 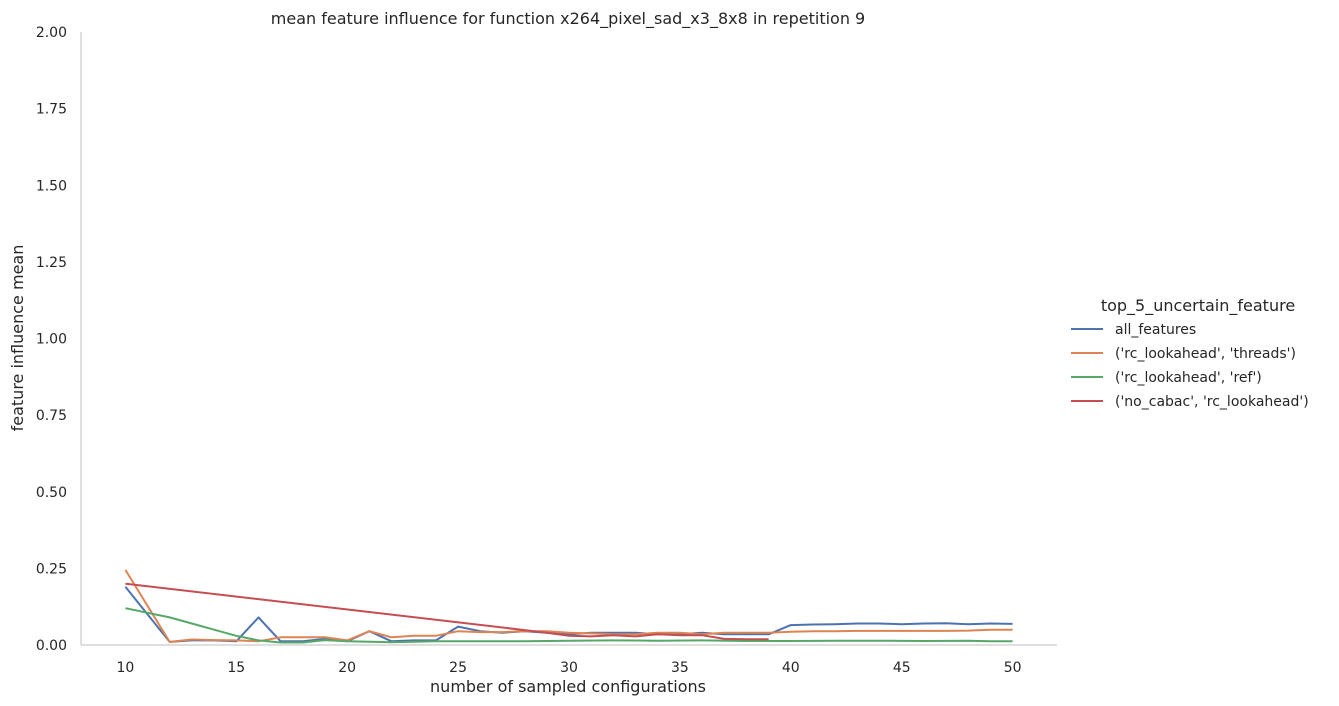 I want to click on x-tick-label: 15, so click(x=236, y=668).